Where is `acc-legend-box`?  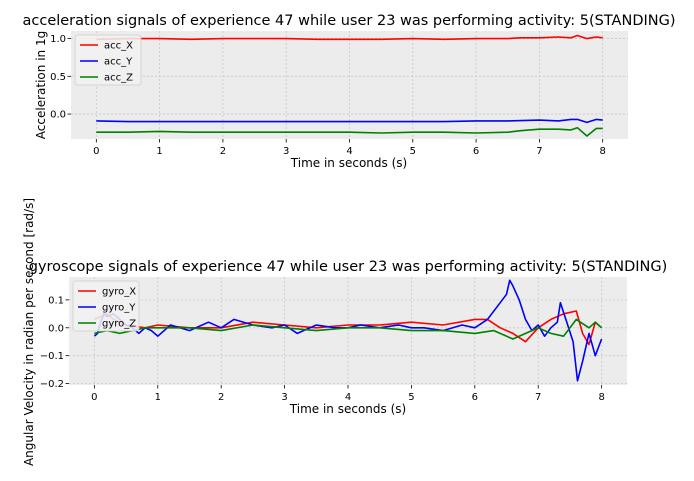
acc-legend-box is located at coordinates (108, 60).